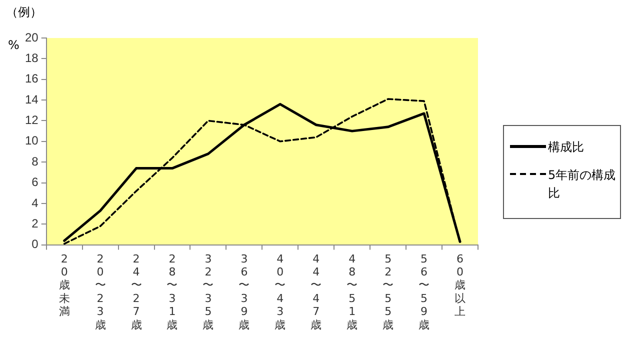 The image size is (635, 339). What do you see at coordinates (100, 292) in the screenshot?
I see `x-tick-label: 20〜23歳` at bounding box center [100, 292].